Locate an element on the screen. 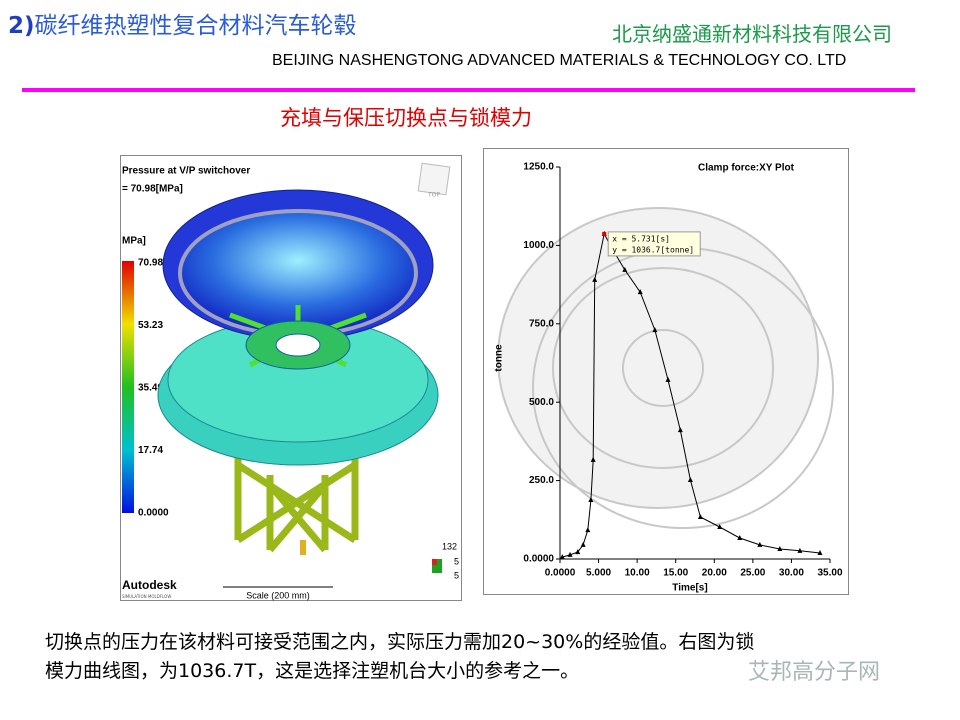 This screenshot has height=720, width=960. color-bar-labels: 70.98 53.23 35.49 17.74 0.0000 is located at coordinates (153, 388).